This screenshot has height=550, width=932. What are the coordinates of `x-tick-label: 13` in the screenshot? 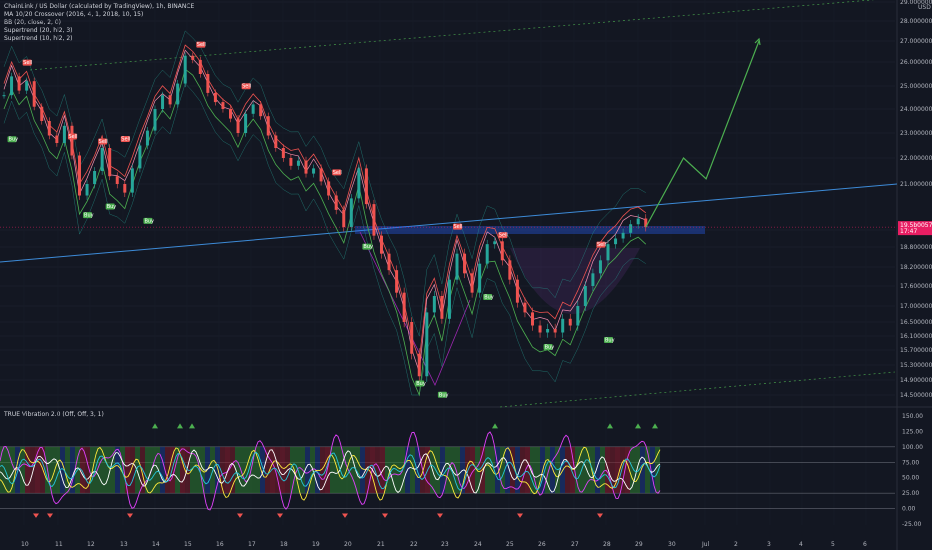 It's located at (124, 544).